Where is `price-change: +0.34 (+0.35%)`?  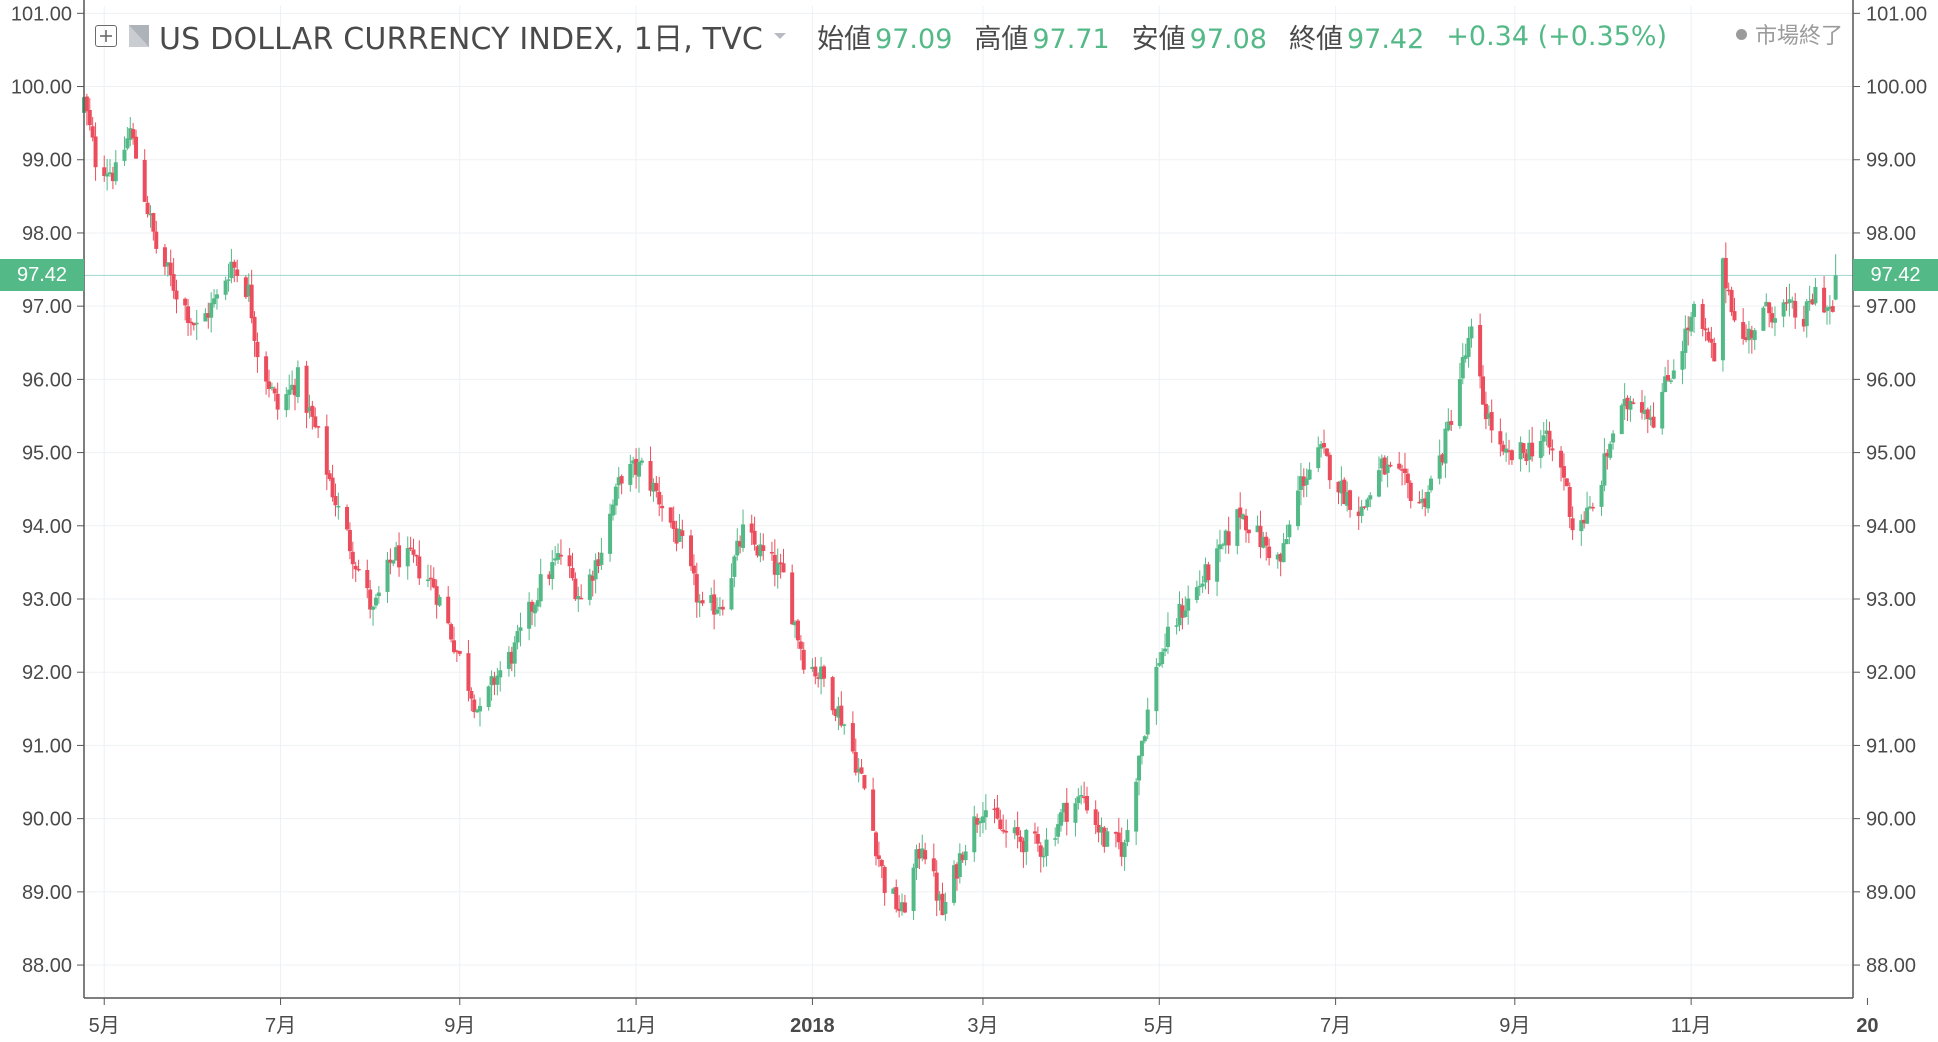
price-change: +0.34 (+0.35%) is located at coordinates (1557, 36).